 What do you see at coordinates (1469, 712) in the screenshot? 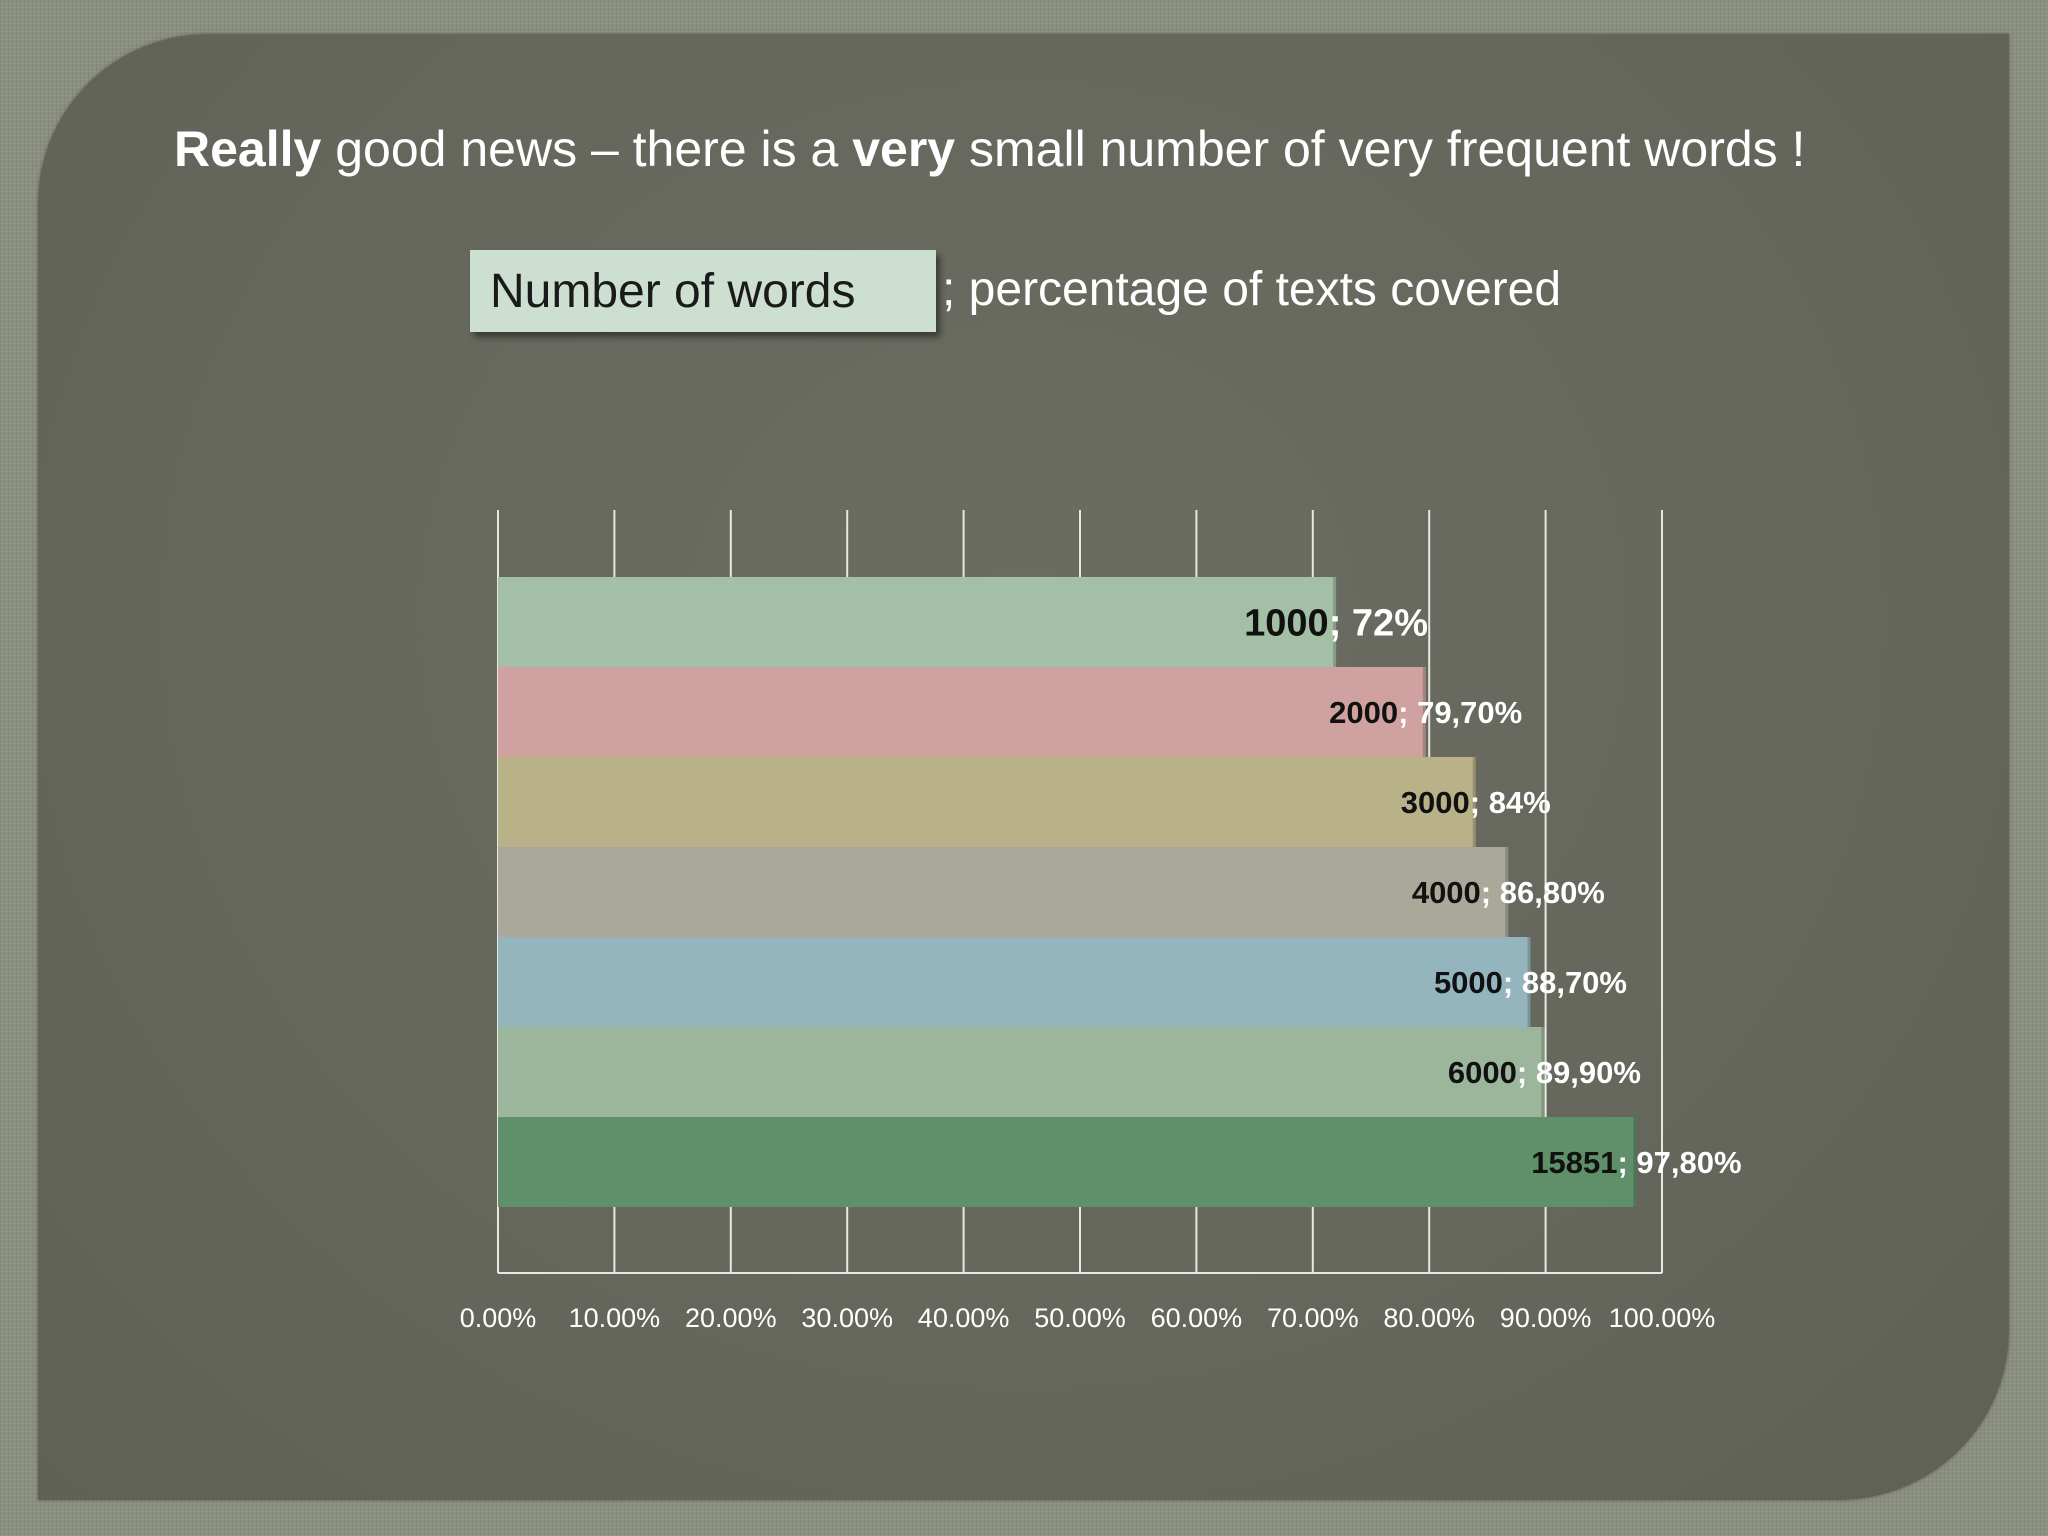
I see `data-label-percent: 79,70%` at bounding box center [1469, 712].